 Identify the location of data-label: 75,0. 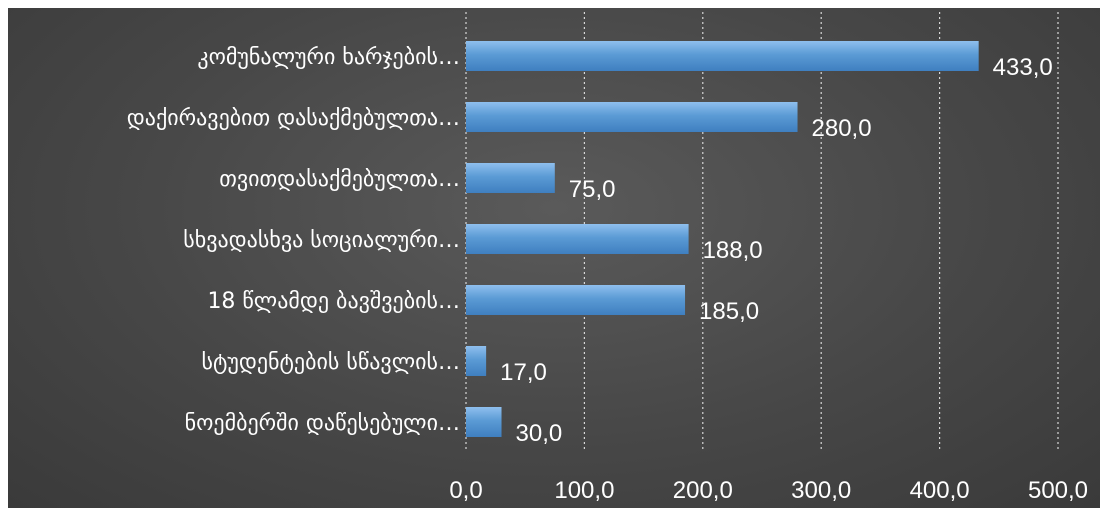
(592, 189).